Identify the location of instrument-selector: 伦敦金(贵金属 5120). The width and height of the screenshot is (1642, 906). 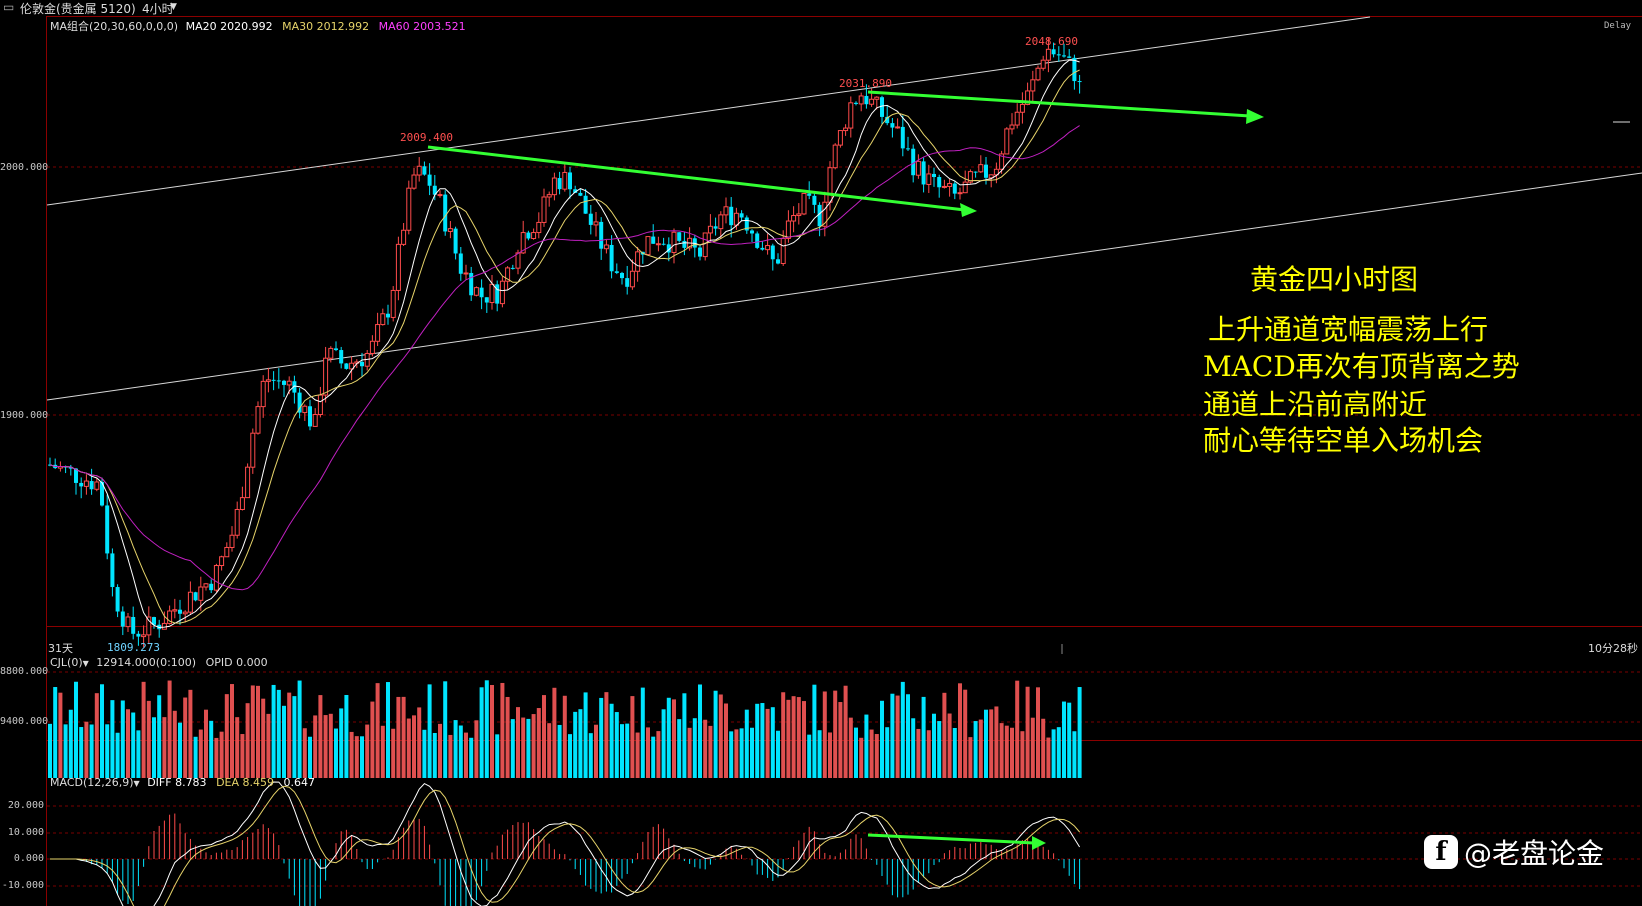
(78, 9).